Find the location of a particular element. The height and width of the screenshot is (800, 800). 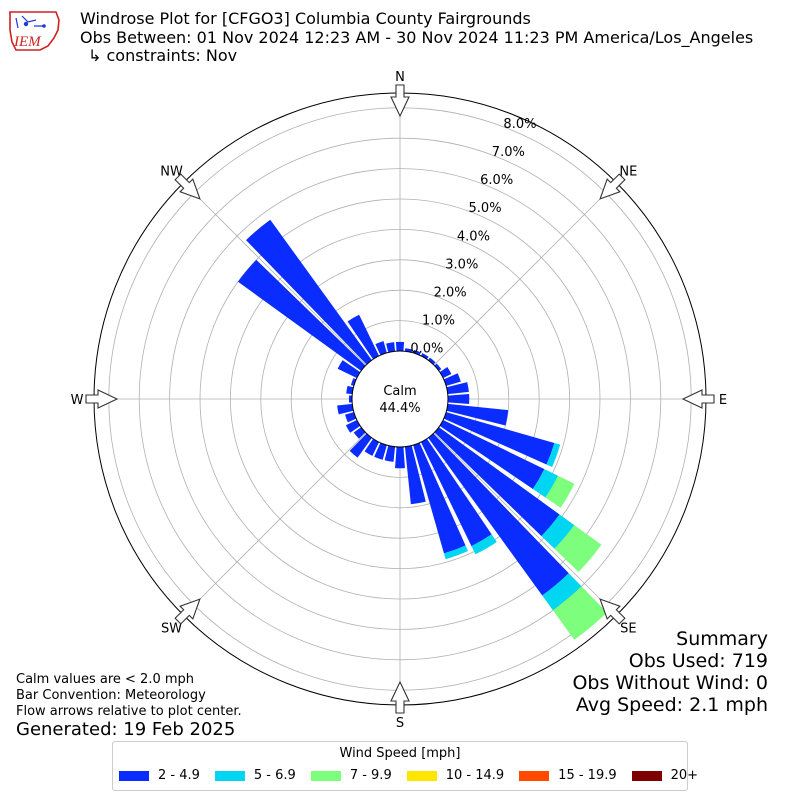

legend-label: 20+ is located at coordinates (684, 775).